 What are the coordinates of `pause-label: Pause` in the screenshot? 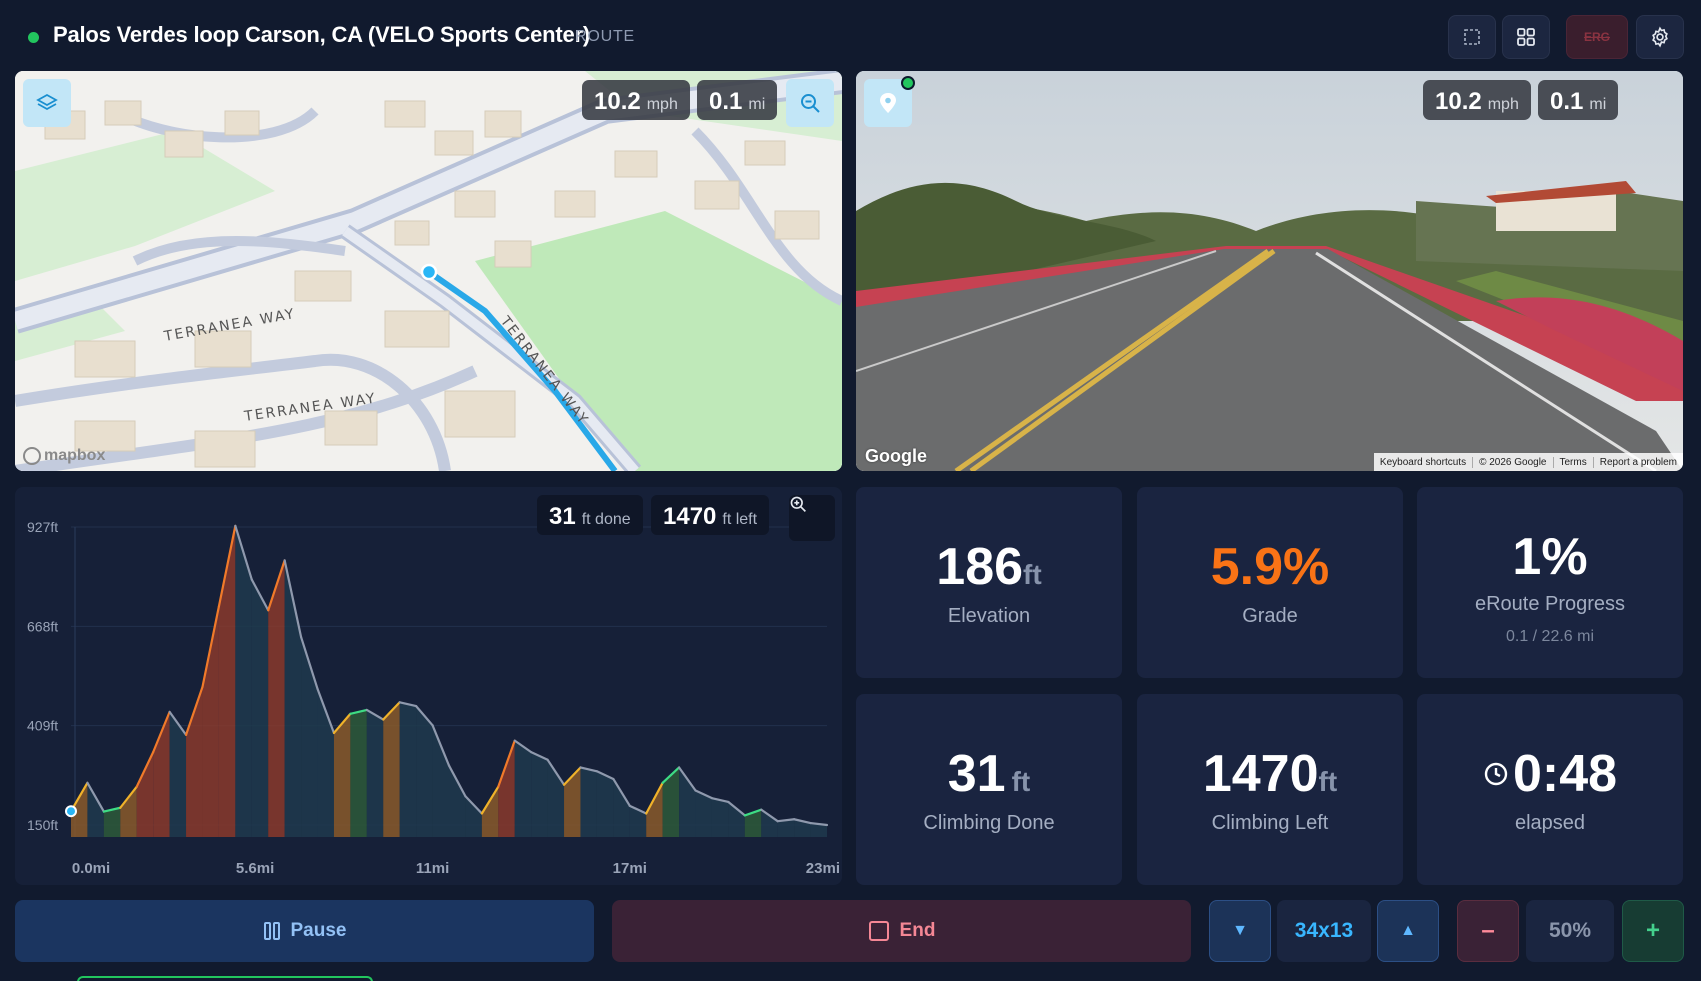 It's located at (318, 930).